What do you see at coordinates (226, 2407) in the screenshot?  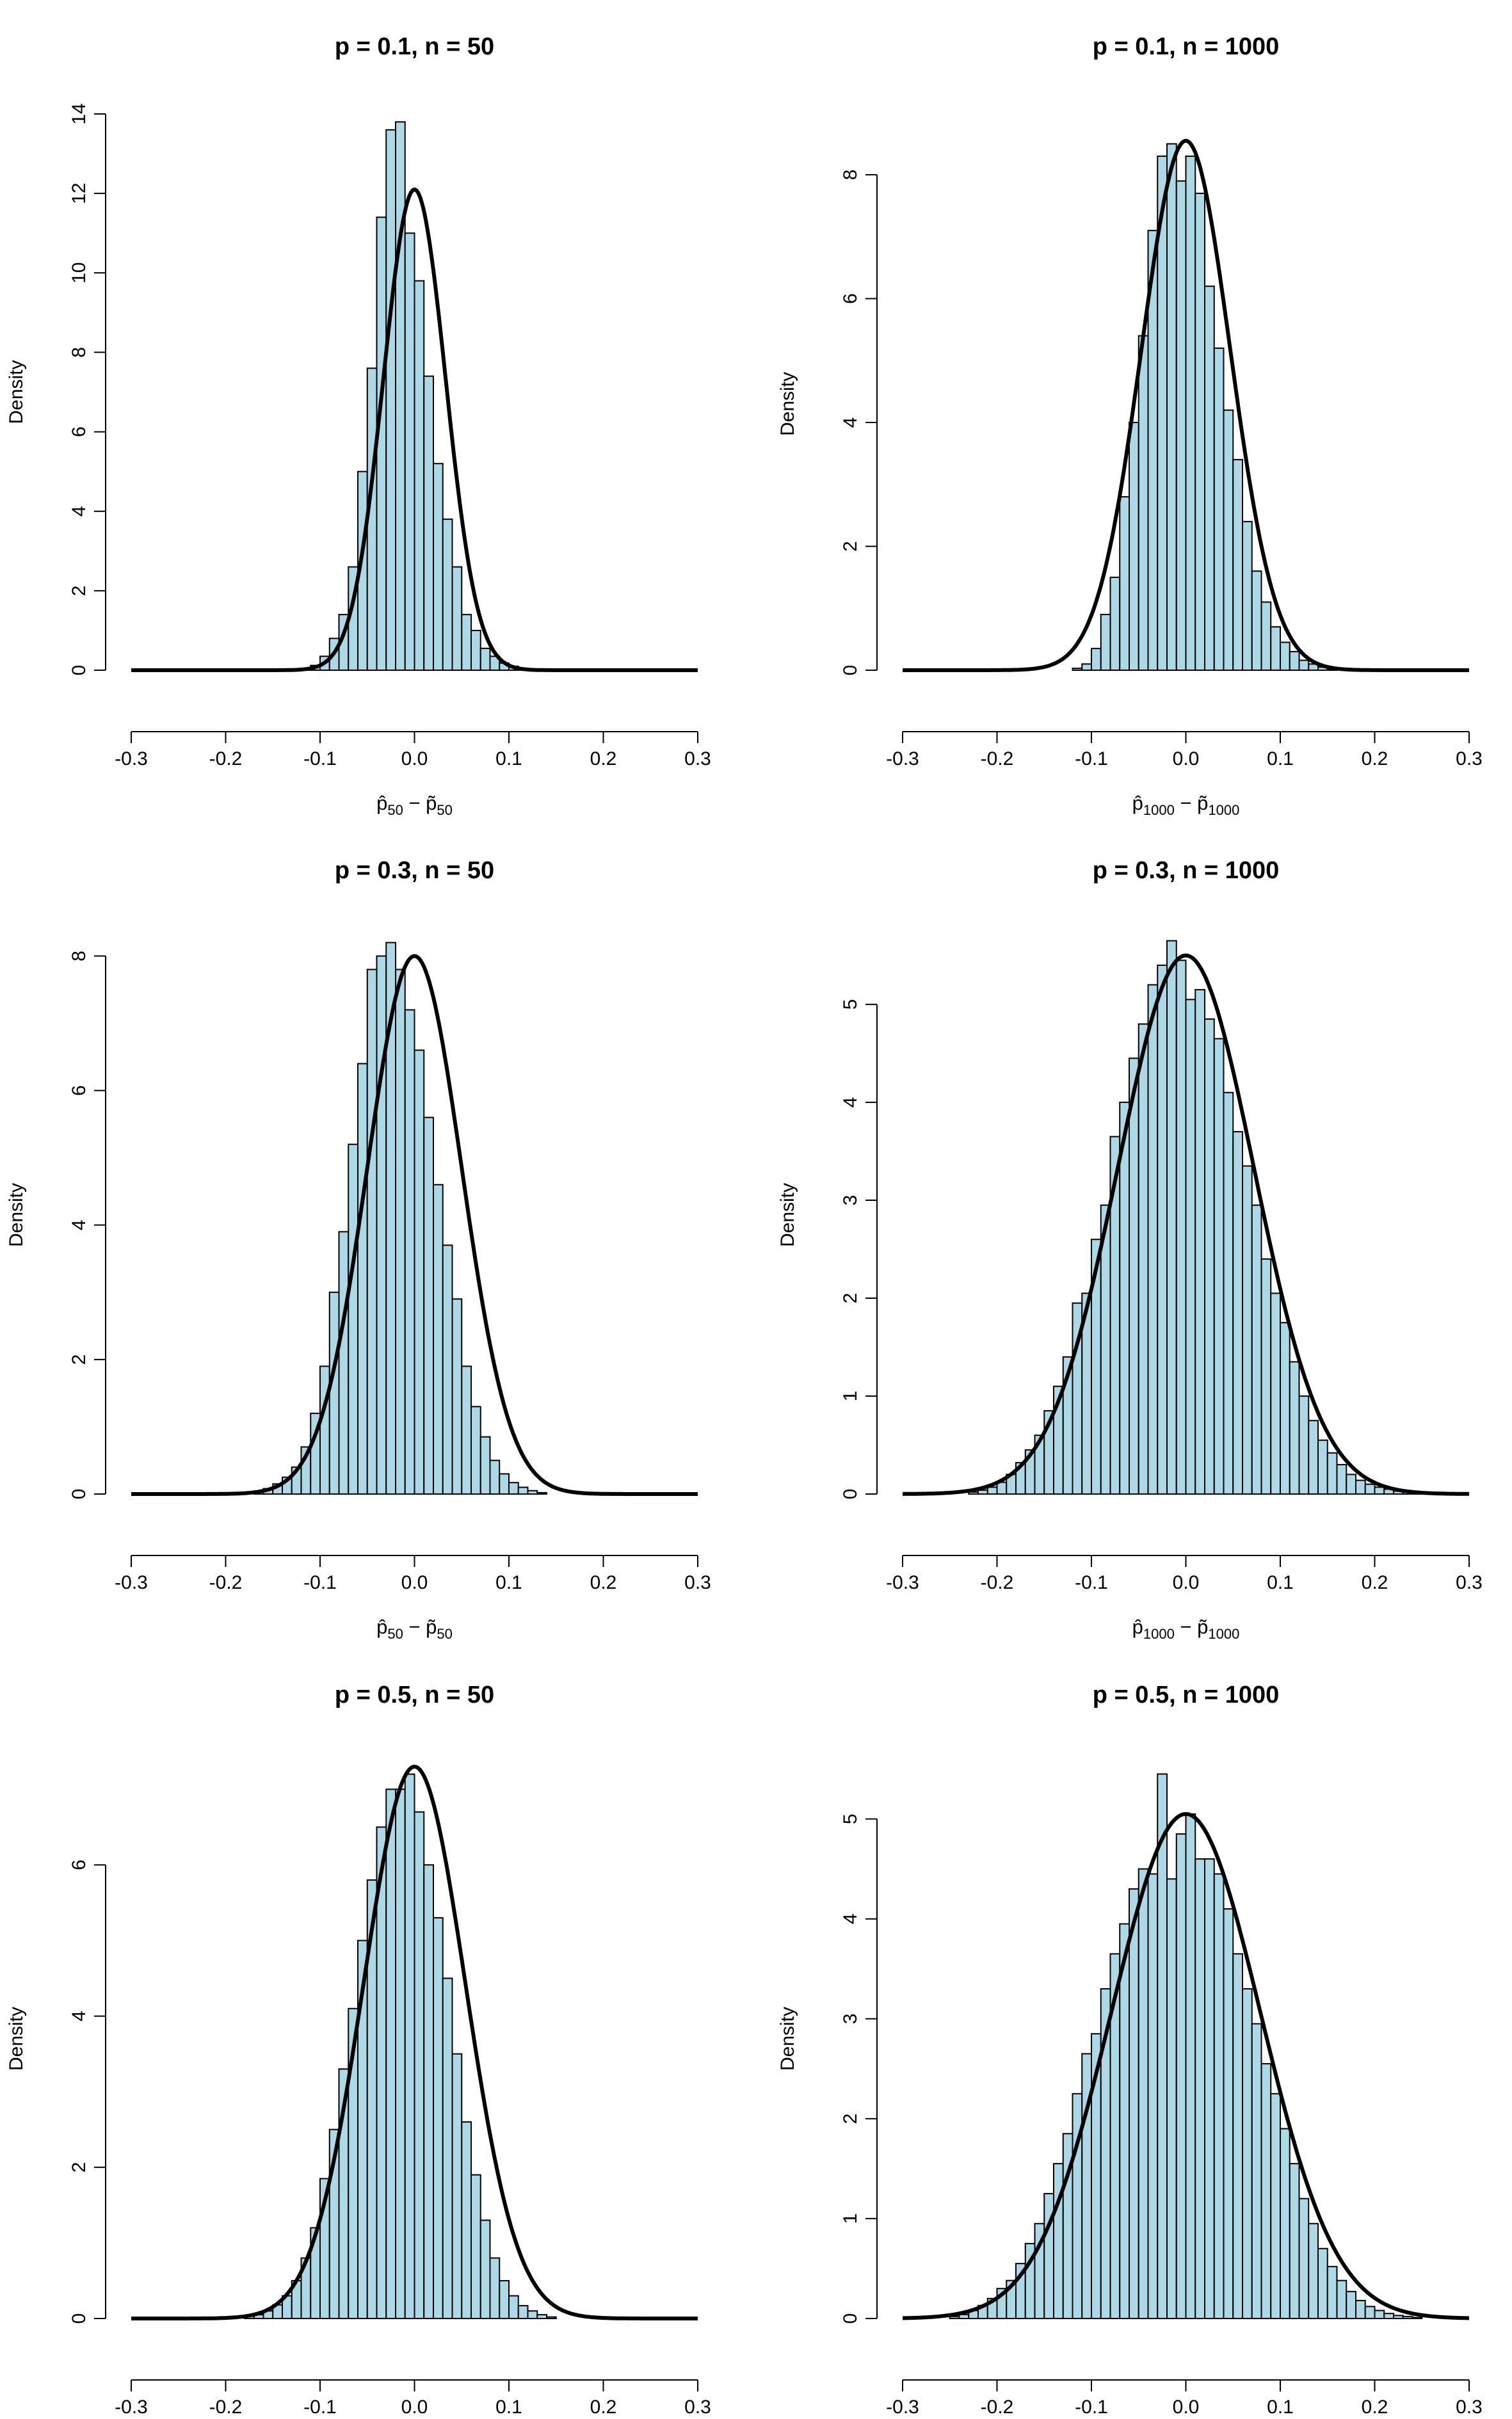 I see `x-tick-label: -0.2` at bounding box center [226, 2407].